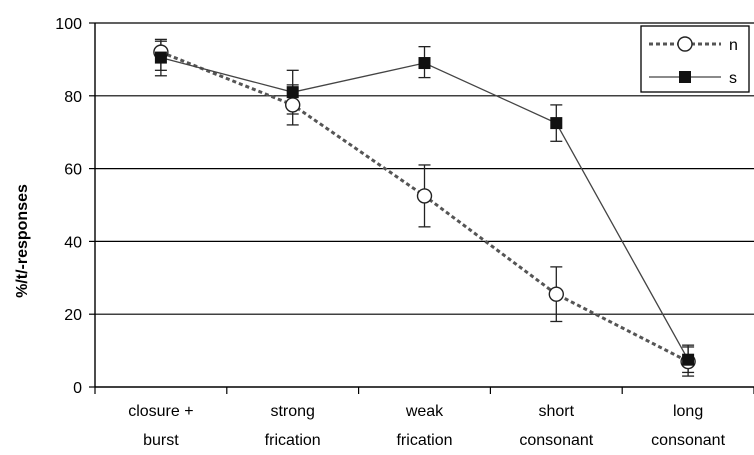 Image resolution: width=754 pixels, height=455 pixels. I want to click on x-category-label: closure +, so click(160, 411).